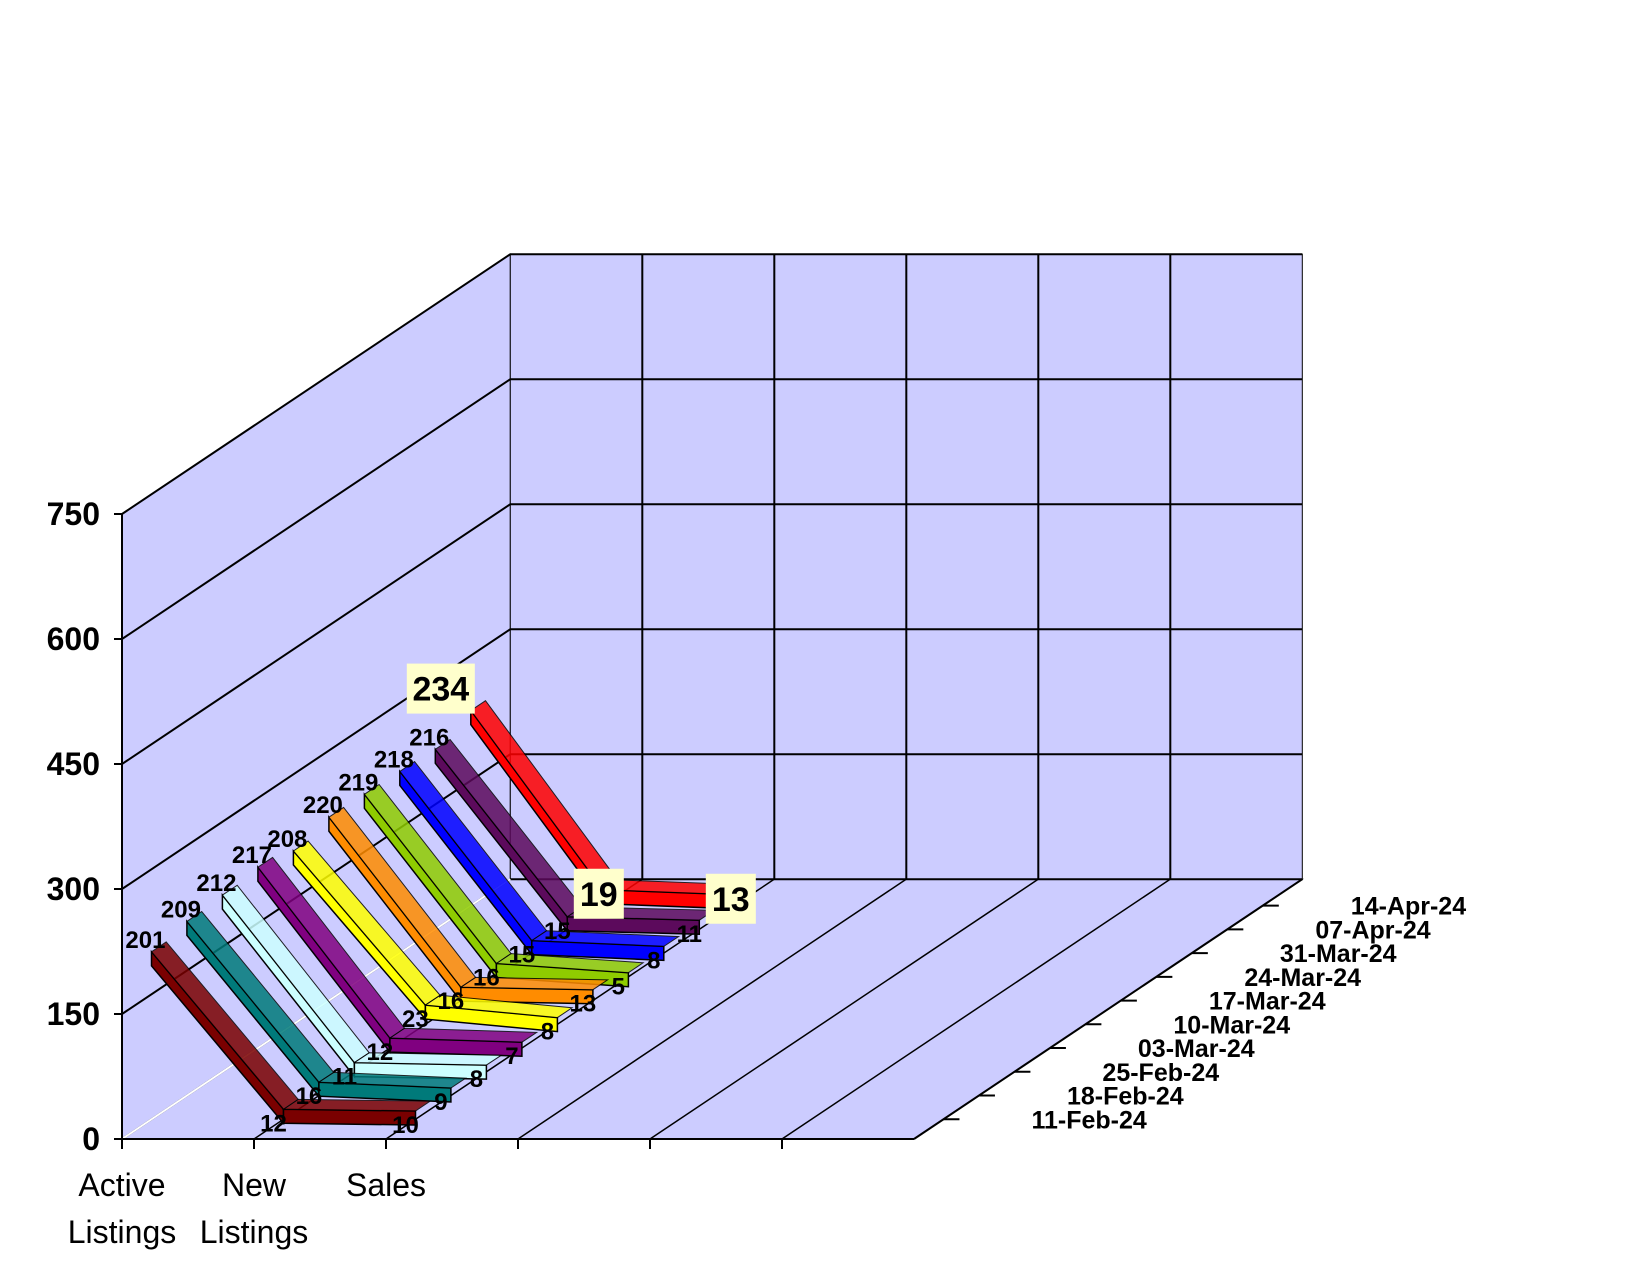  Describe the element at coordinates (1302, 978) in the screenshot. I see `depth-label: 24-Mar-24` at that location.